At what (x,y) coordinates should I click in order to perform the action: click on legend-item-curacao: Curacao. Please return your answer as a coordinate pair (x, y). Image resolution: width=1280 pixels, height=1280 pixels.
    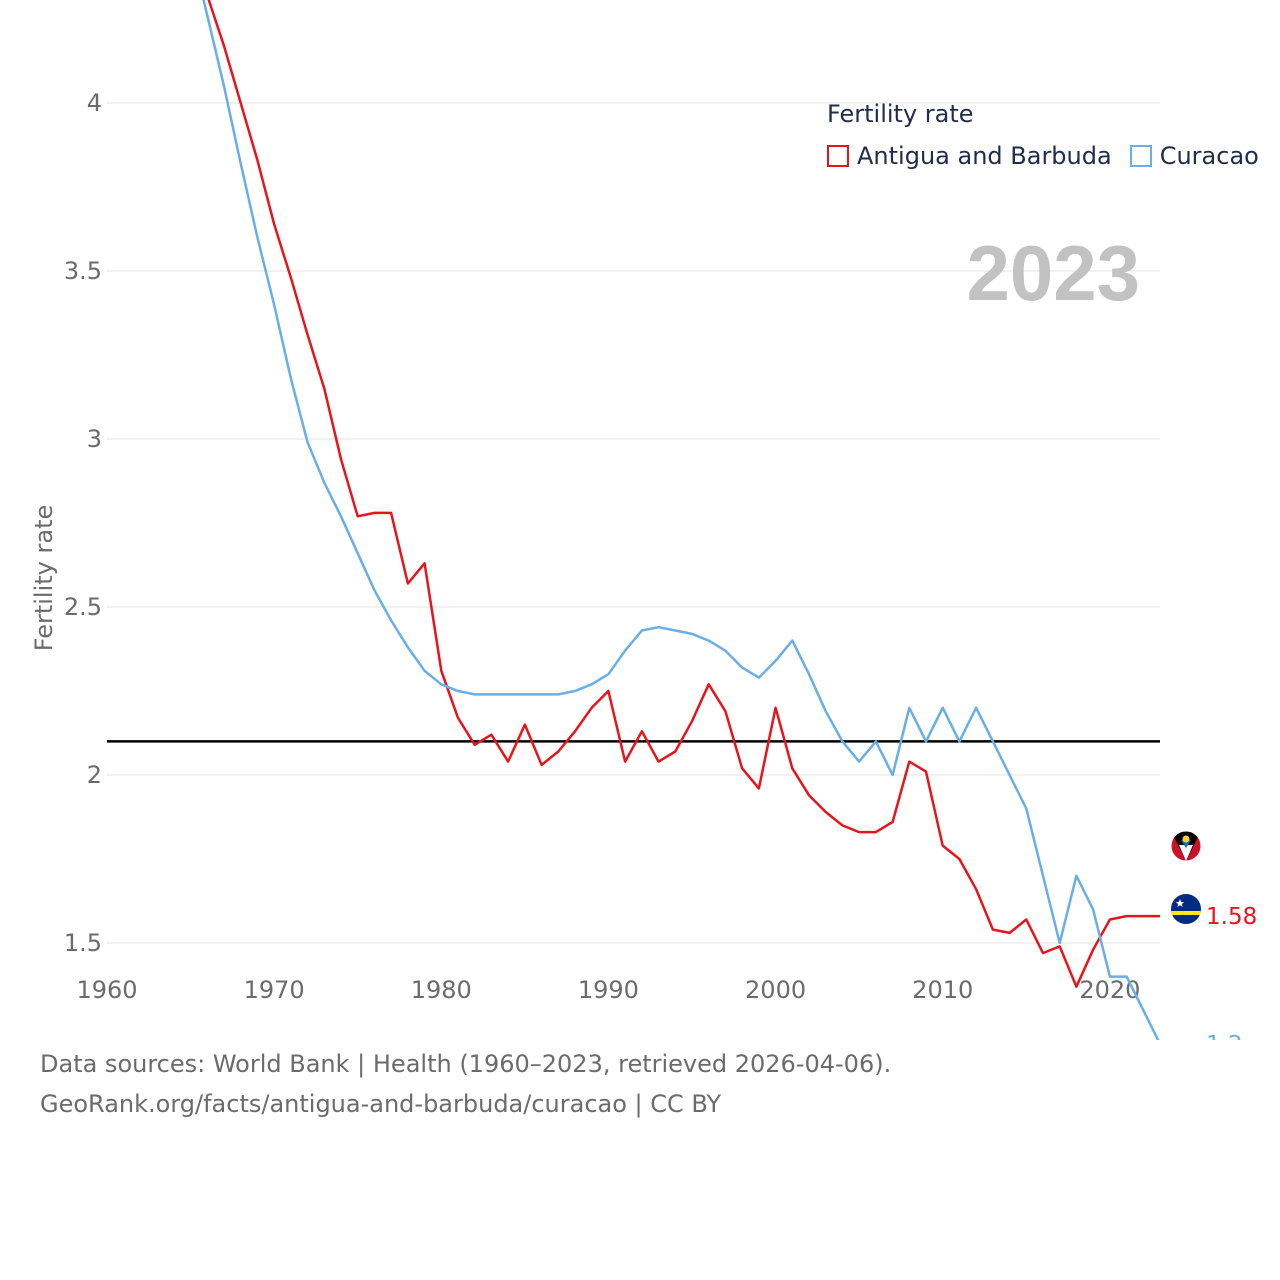
    Looking at the image, I should click on (1194, 156).